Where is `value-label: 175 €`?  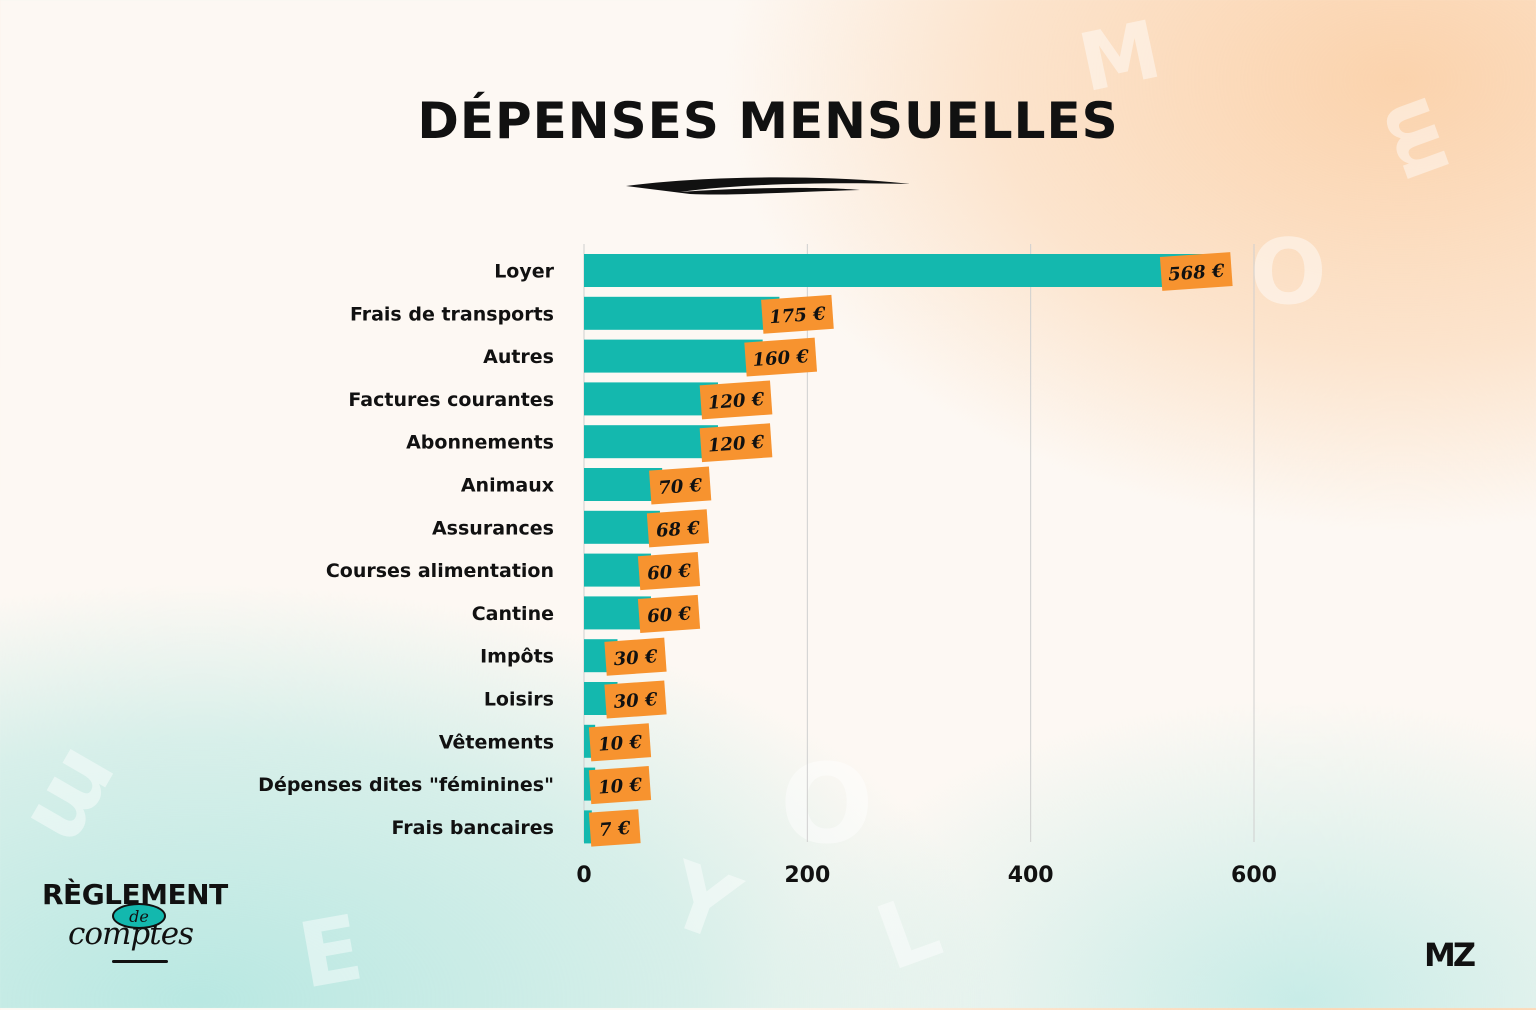 value-label: 175 € is located at coordinates (798, 315).